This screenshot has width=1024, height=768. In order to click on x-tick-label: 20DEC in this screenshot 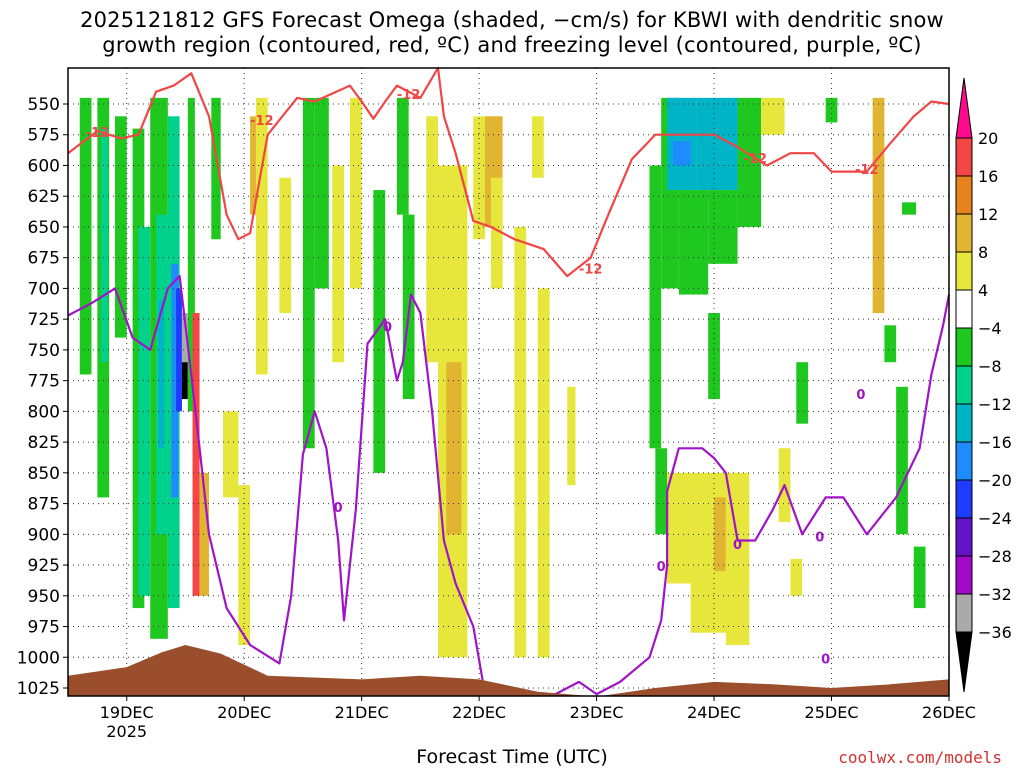, I will do `click(244, 712)`.